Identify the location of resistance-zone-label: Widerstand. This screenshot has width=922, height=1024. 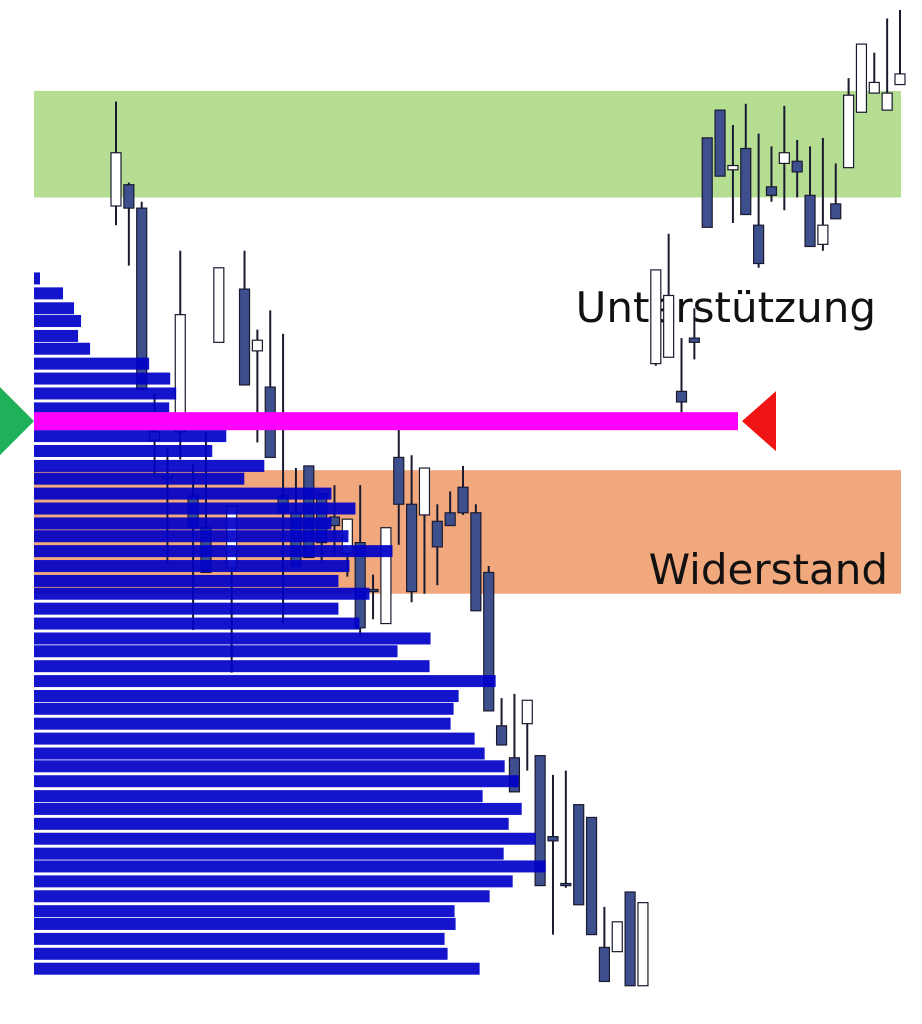
(768, 569).